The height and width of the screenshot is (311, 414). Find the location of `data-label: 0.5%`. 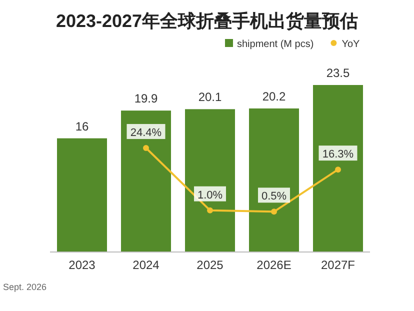

data-label: 0.5% is located at coordinates (274, 196).